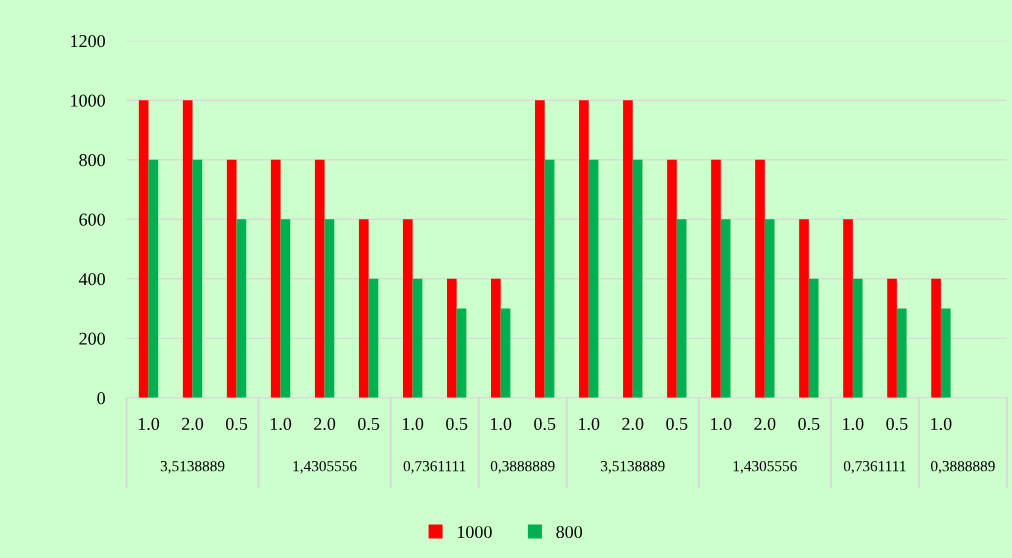  What do you see at coordinates (92, 338) in the screenshot?
I see `y-tick-label: 200` at bounding box center [92, 338].